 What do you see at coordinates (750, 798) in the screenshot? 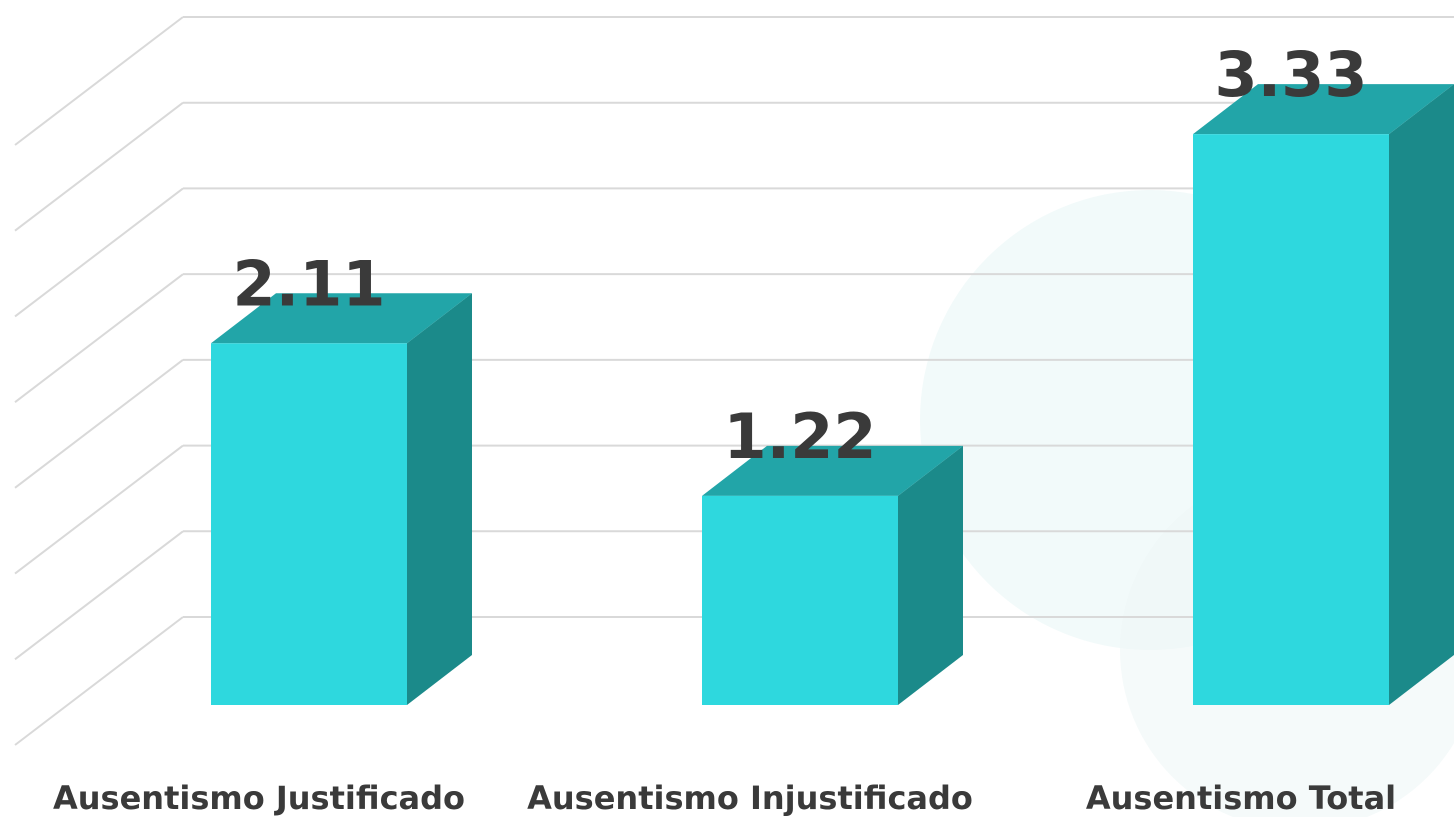
I see `x-tick-label: Ausentismo Injustificado` at bounding box center [750, 798].